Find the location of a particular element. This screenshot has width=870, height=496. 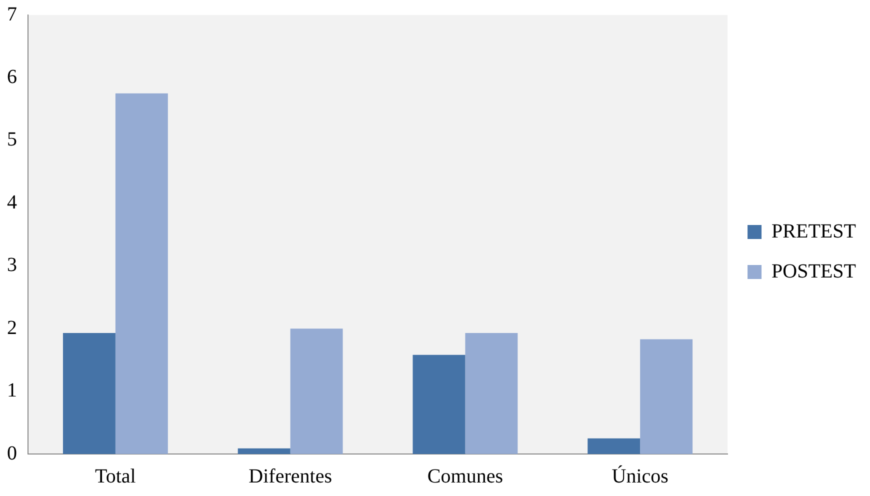

y-tick-label: 2 is located at coordinates (12, 327).